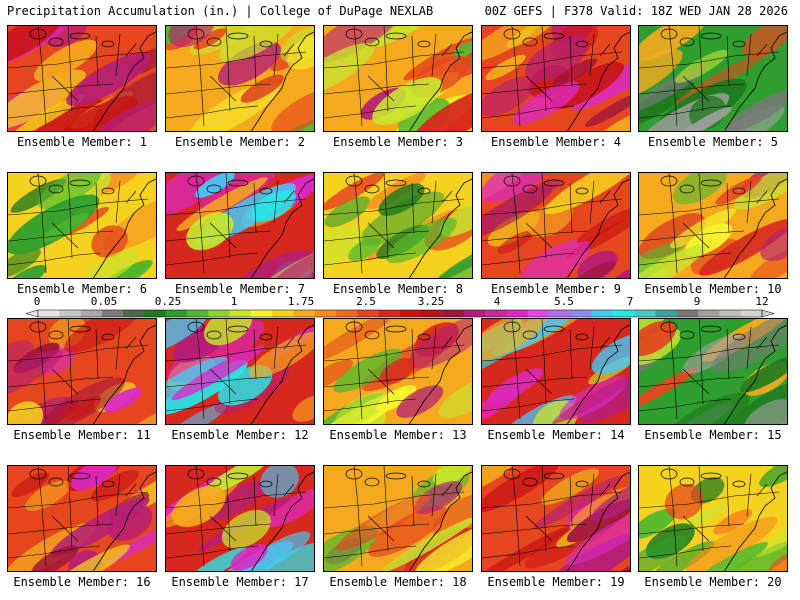 This screenshot has height=600, width=800. Describe the element at coordinates (497, 301) in the screenshot. I see `colorbar-tick-label: 4` at that location.